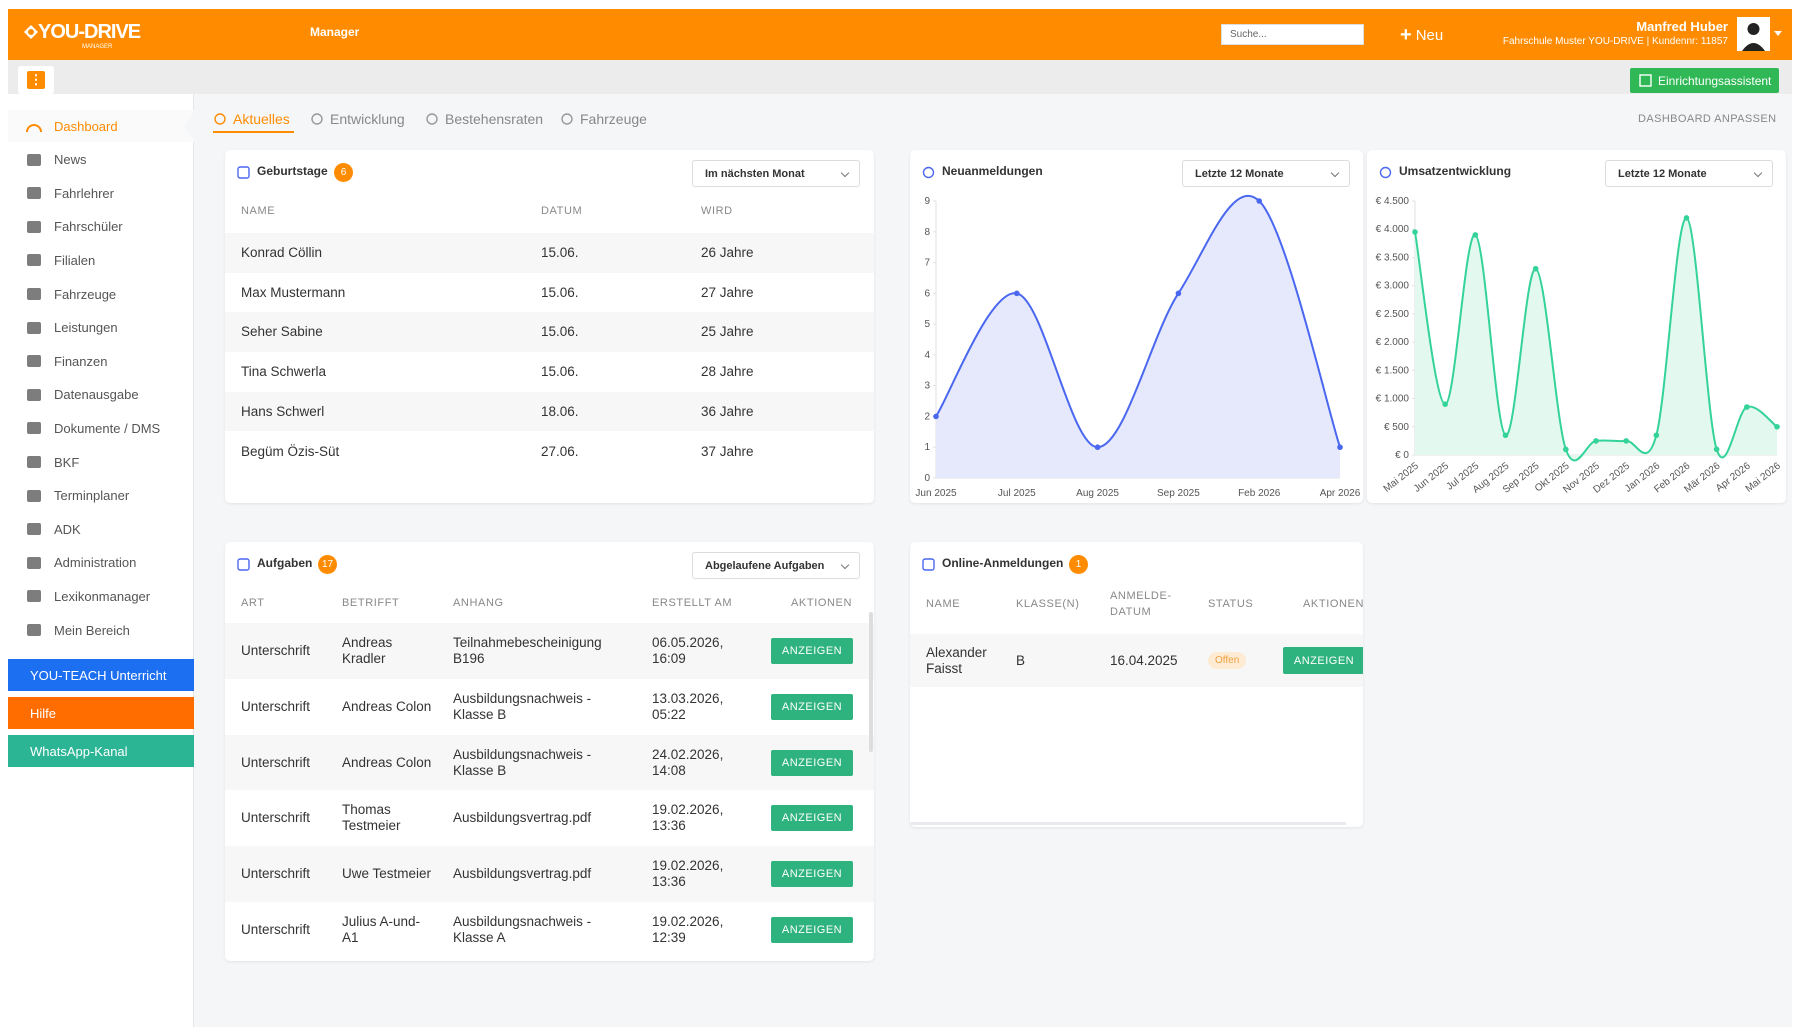  Describe the element at coordinates (101, 428) in the screenshot. I see `nav-item: Dokumente / DMS` at that location.